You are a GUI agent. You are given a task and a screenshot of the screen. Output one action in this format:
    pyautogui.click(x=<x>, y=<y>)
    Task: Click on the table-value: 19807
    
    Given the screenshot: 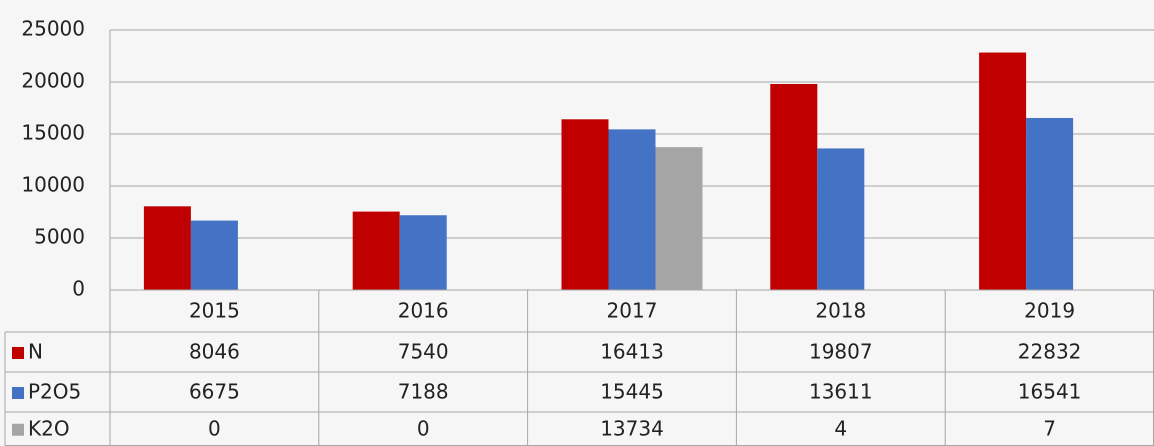 What is the action you would take?
    pyautogui.click(x=841, y=352)
    